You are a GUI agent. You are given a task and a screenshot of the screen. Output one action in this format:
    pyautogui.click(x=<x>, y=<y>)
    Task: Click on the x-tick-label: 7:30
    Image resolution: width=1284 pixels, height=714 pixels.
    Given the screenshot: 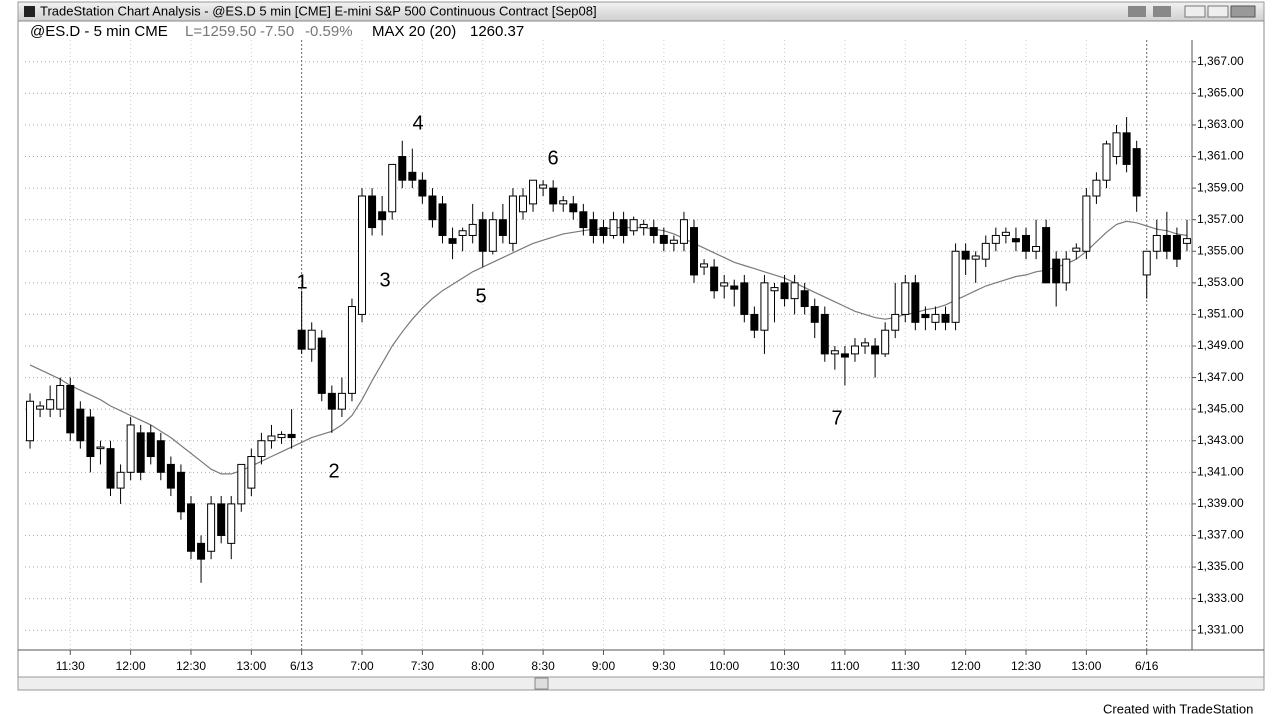 What is the action you would take?
    pyautogui.click(x=423, y=666)
    